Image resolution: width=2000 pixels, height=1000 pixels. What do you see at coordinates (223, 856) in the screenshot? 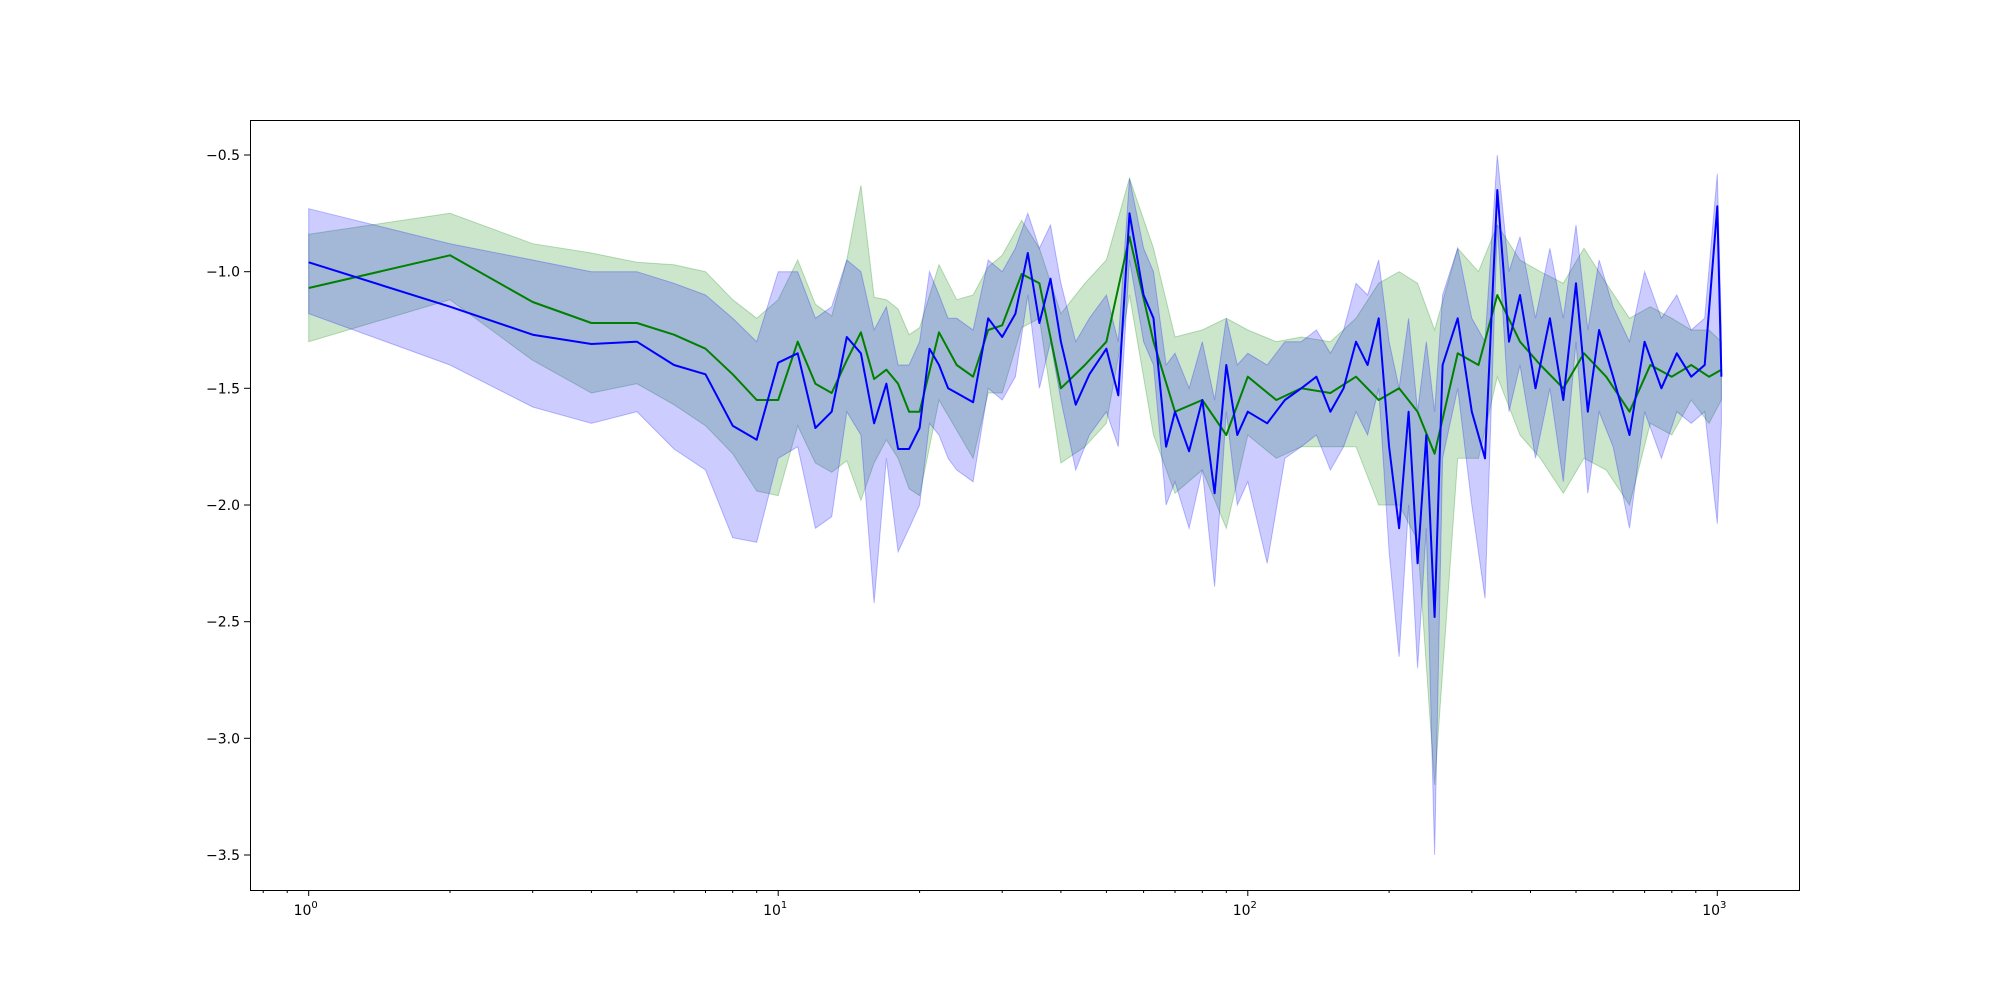
I see `y-tick-label: −3.5` at bounding box center [223, 856].